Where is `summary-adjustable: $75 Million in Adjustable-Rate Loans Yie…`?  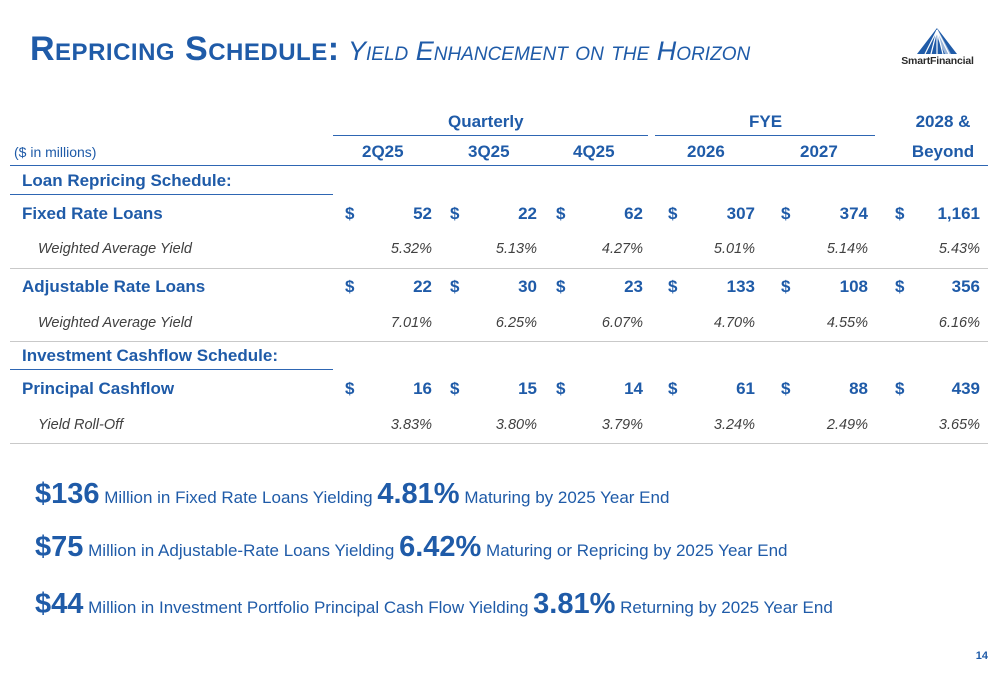
summary-adjustable: $75 Million in Adjustable-Rate Loans Yie… is located at coordinates (411, 547).